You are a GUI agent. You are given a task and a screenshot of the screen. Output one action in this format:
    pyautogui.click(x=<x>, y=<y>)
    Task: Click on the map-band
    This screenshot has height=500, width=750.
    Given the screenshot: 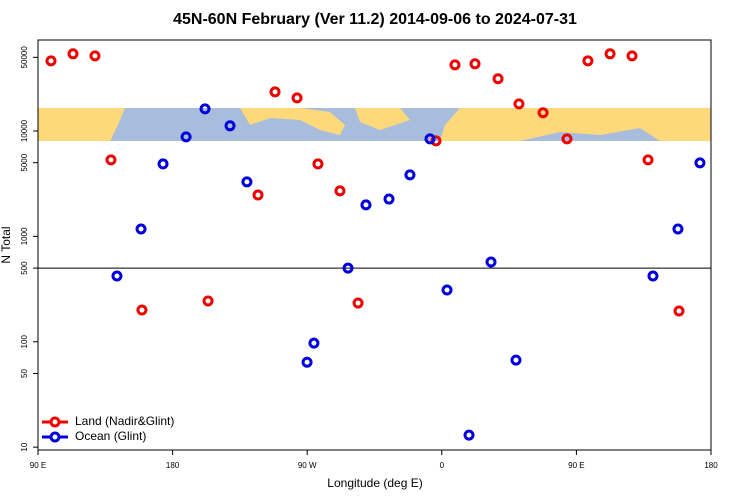 What is the action you would take?
    pyautogui.click(x=374, y=124)
    